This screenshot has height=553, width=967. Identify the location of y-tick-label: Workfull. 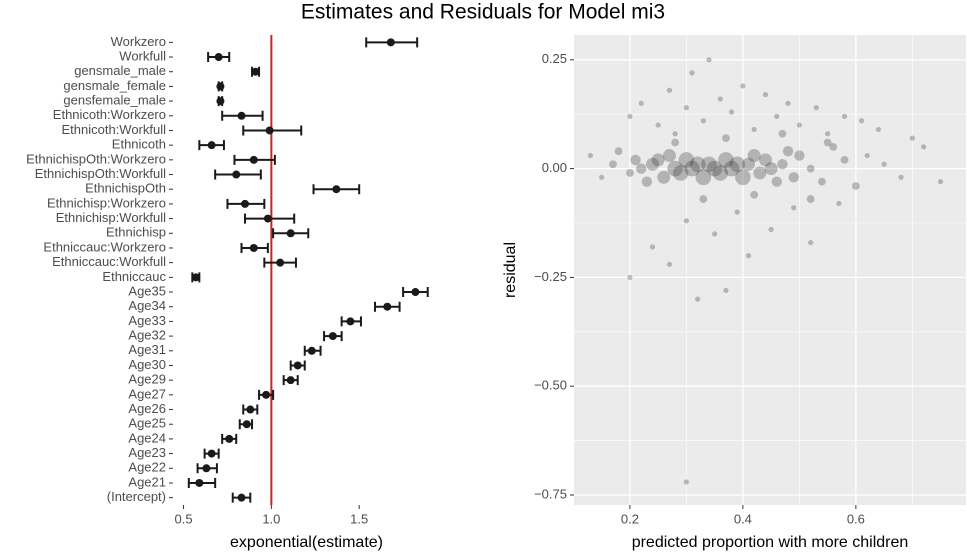
(142, 55).